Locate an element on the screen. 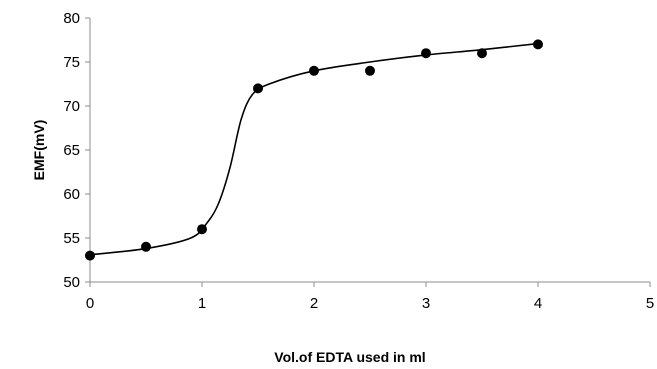 This screenshot has height=369, width=657. y-tick-label: 50 is located at coordinates (71, 282).